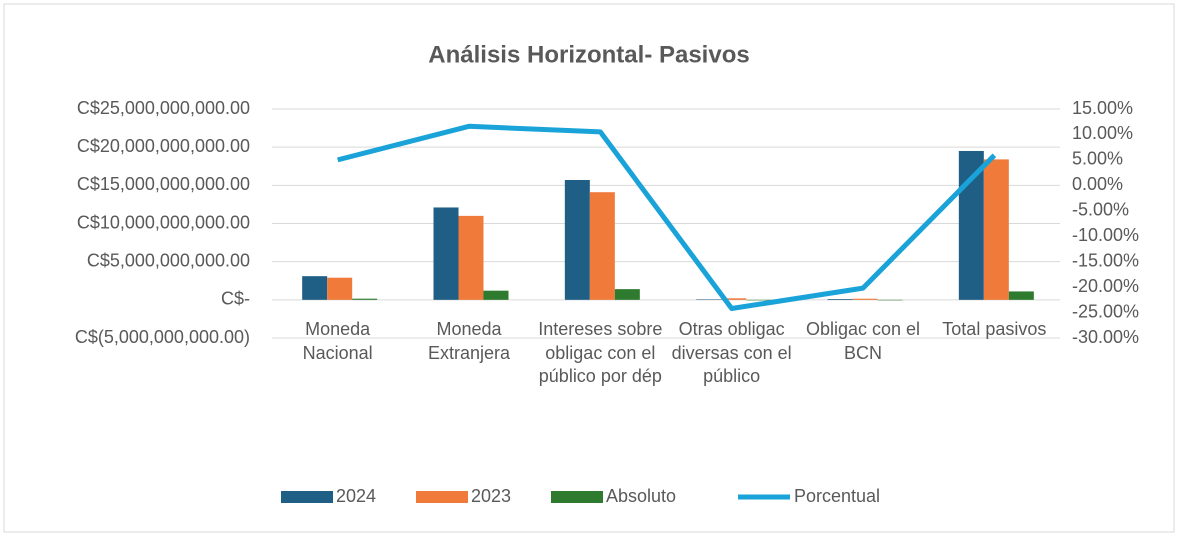  What do you see at coordinates (1102, 133) in the screenshot?
I see `y2-tick-label: 10.00%` at bounding box center [1102, 133].